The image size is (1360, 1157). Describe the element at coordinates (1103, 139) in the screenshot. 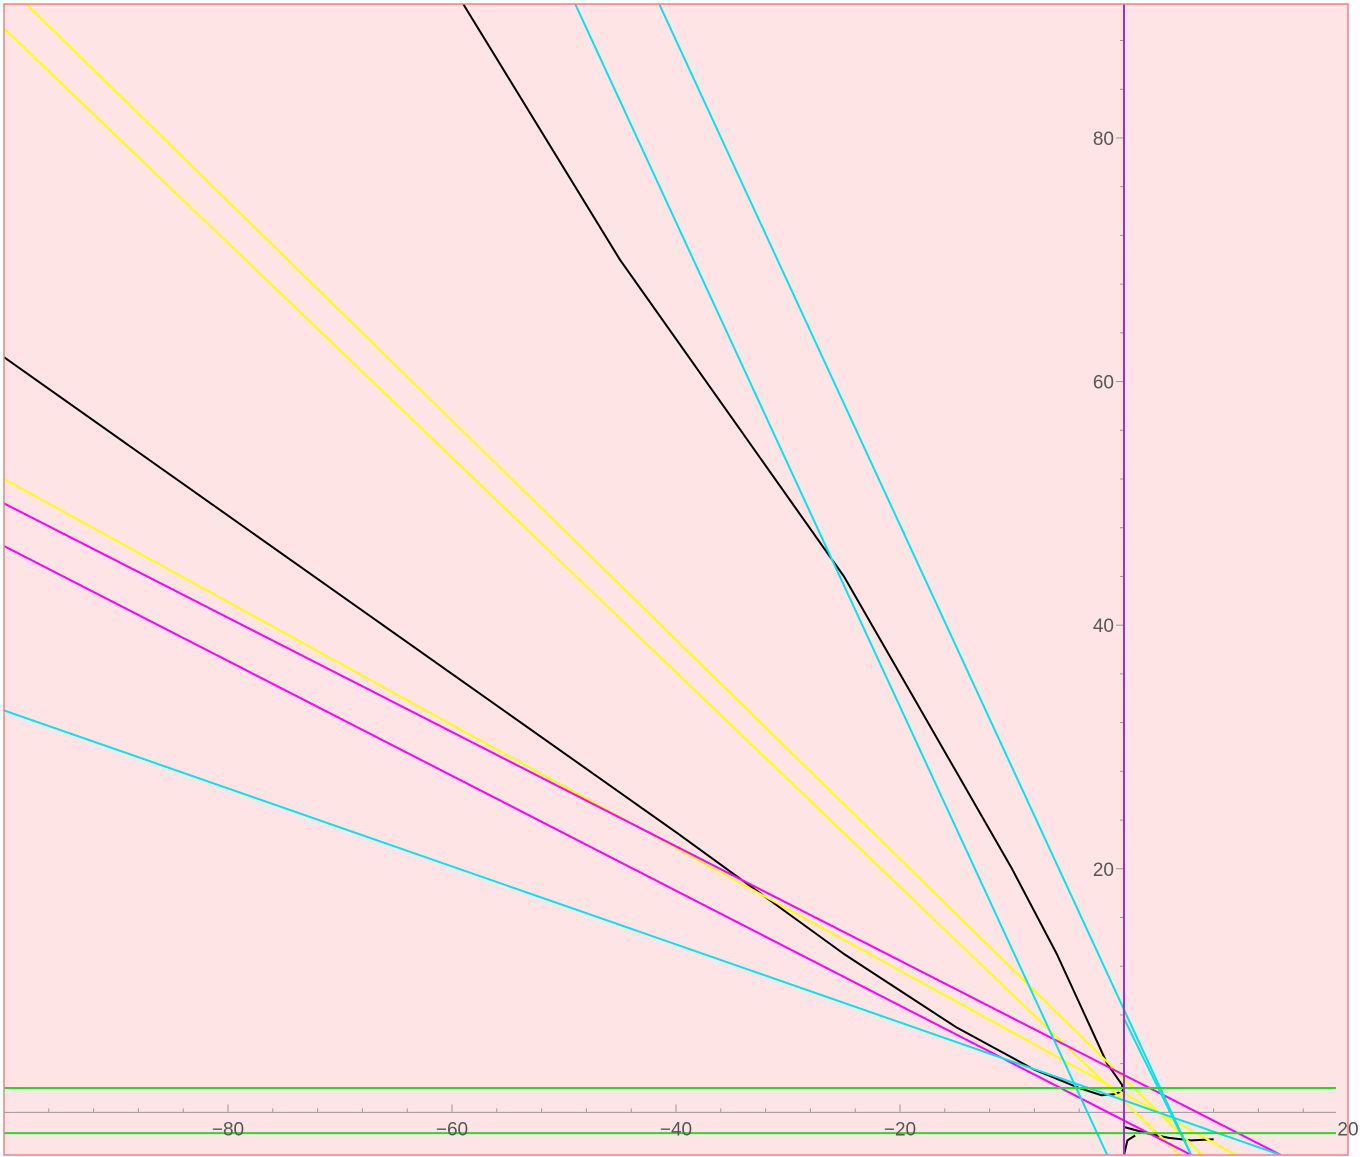

I see `y-tick-label: 80` at that location.